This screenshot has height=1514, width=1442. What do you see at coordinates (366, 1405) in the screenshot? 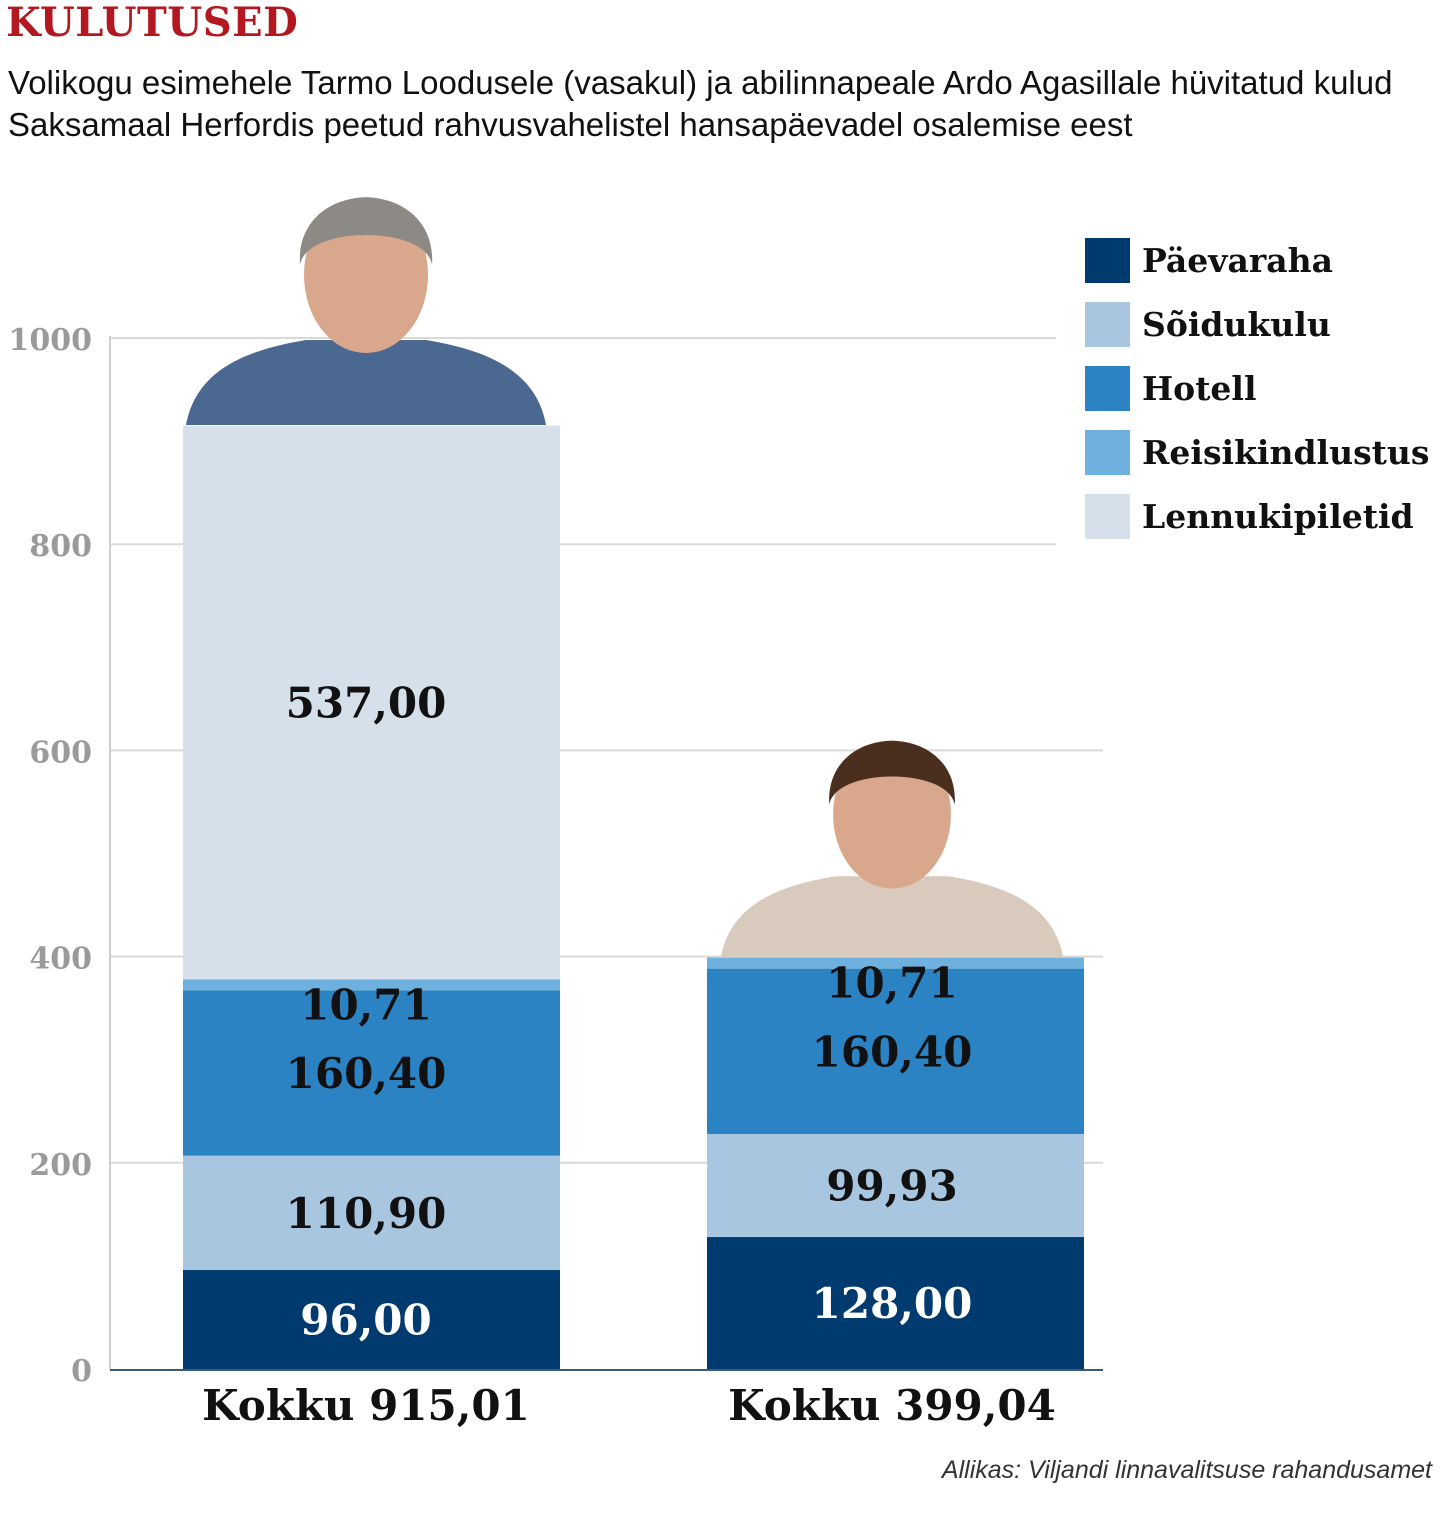
I see `category-total-label: Kokku 915,01` at bounding box center [366, 1405].